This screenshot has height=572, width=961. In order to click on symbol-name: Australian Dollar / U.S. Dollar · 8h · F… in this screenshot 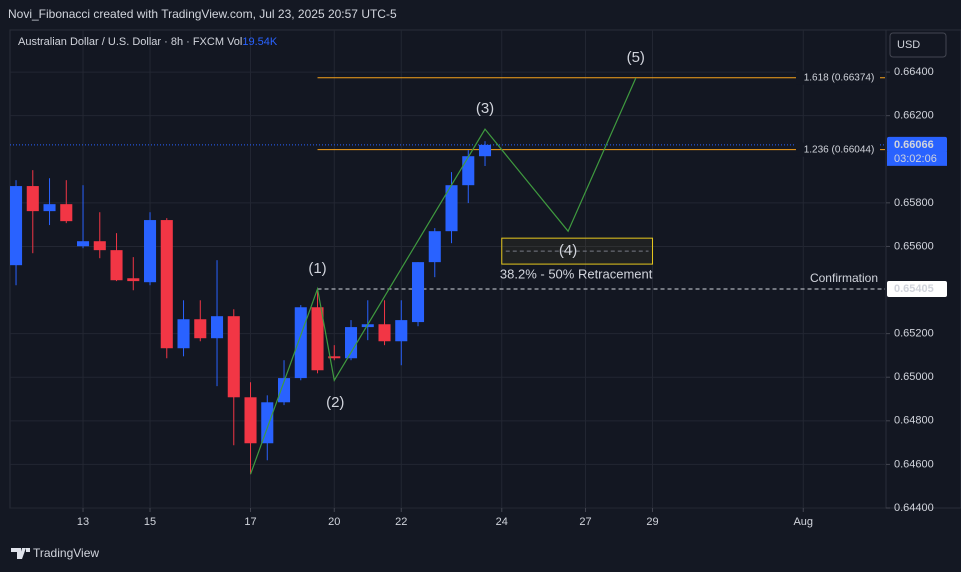, I will do `click(121, 42)`.